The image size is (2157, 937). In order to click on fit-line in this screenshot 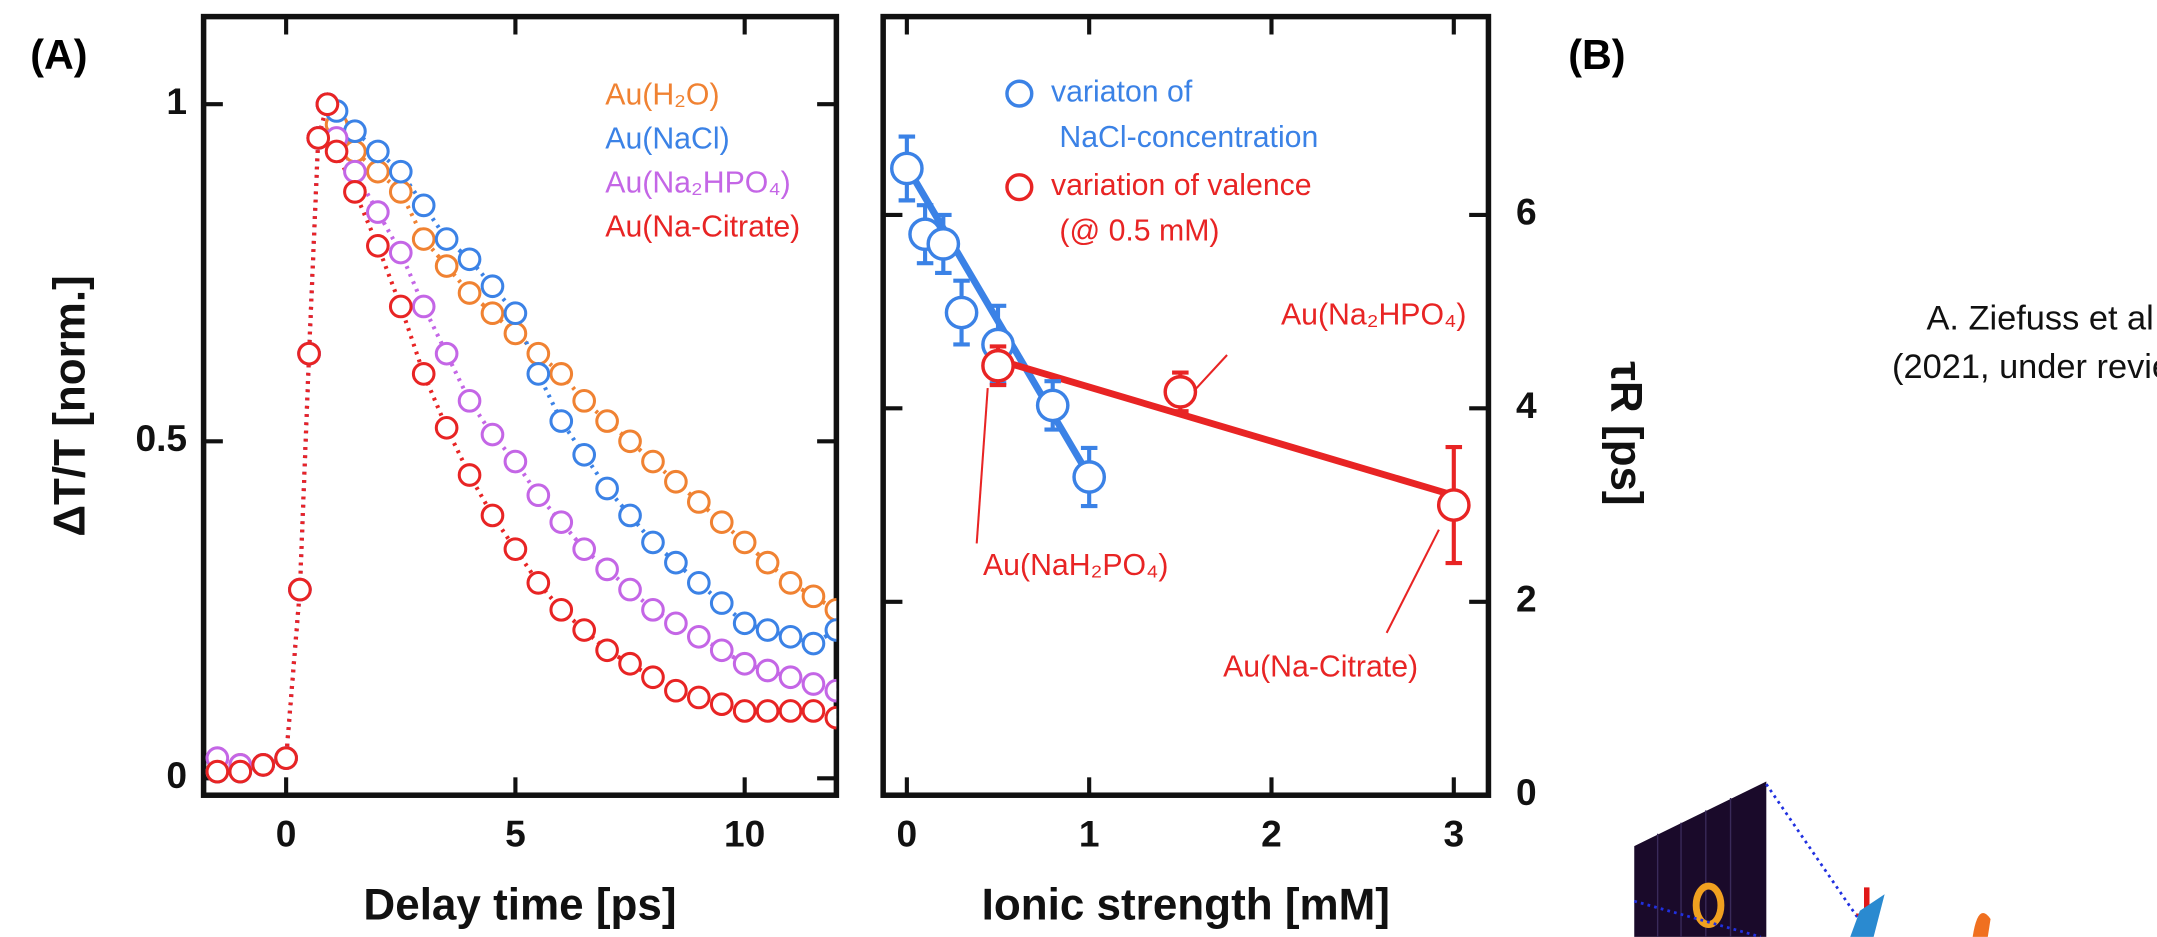, I will do `click(1226, 427)`.